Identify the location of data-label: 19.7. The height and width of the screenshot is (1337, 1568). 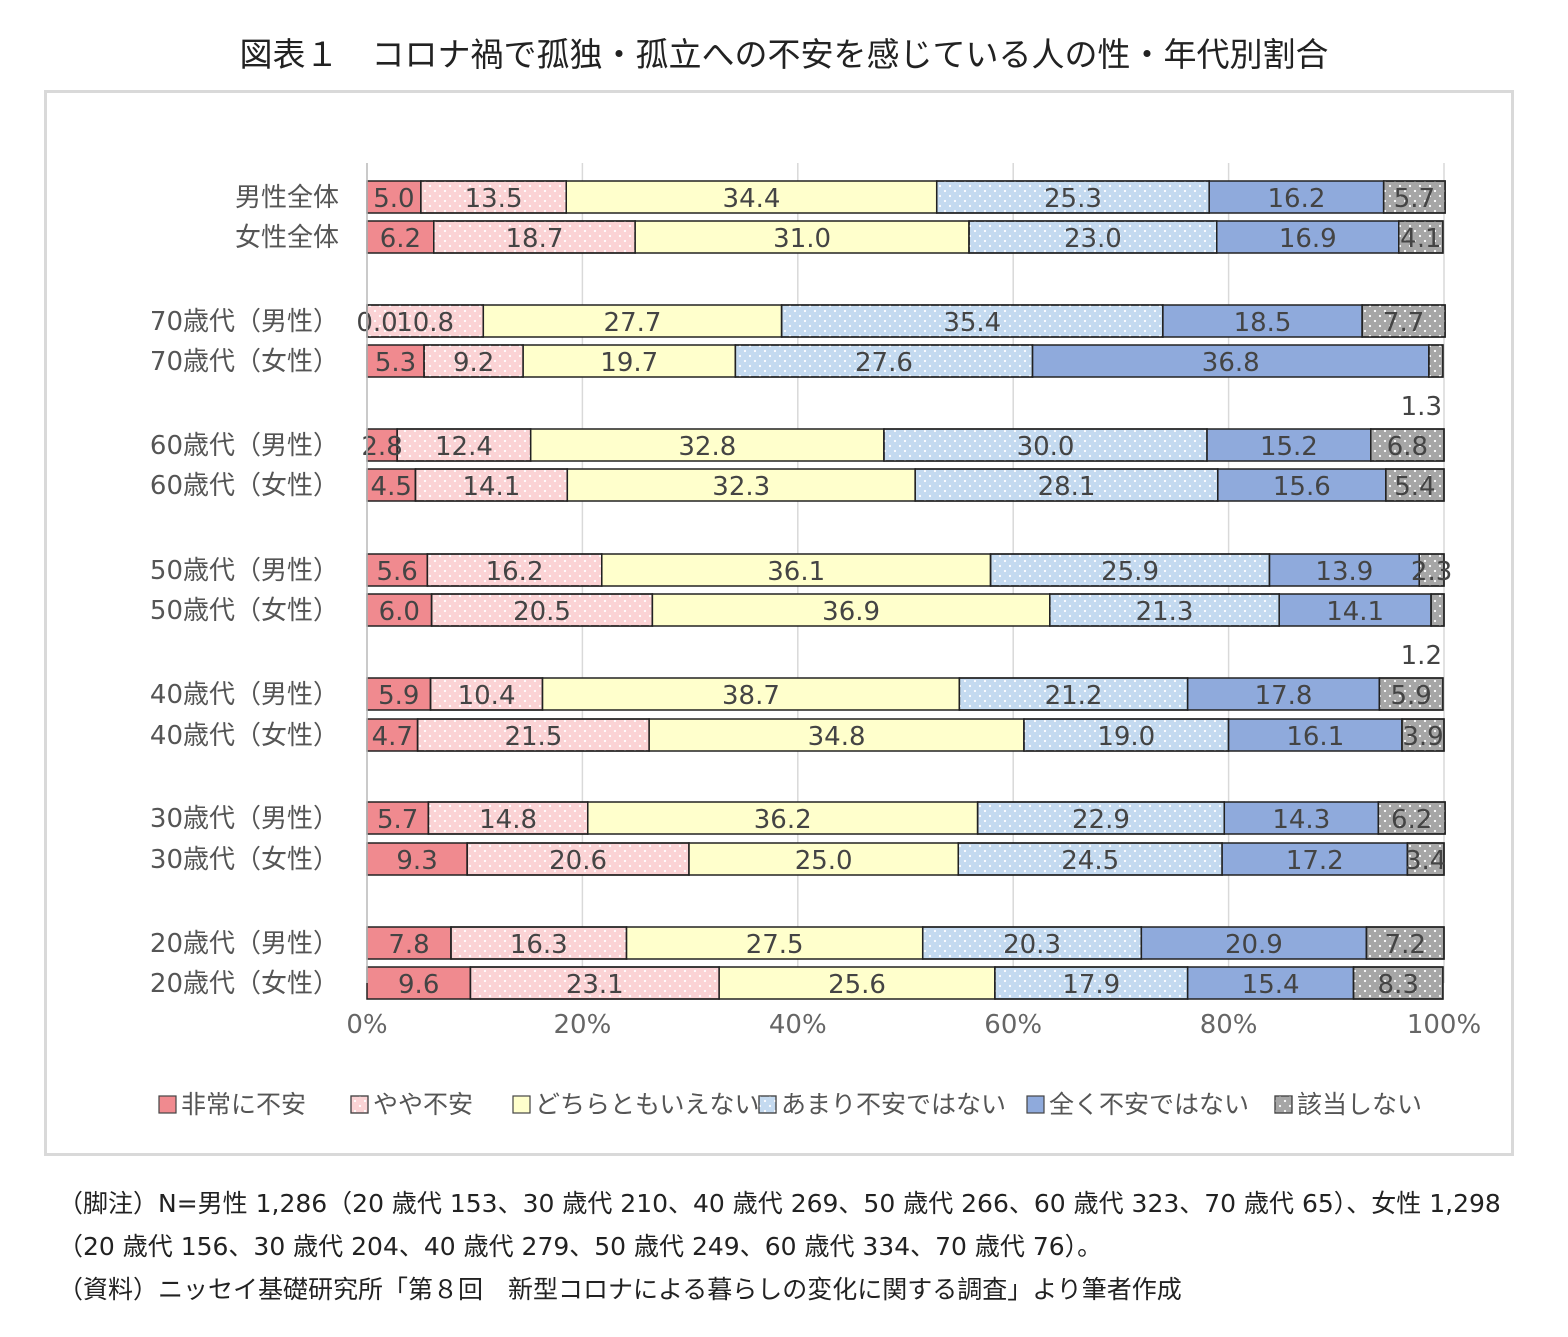
(629, 363).